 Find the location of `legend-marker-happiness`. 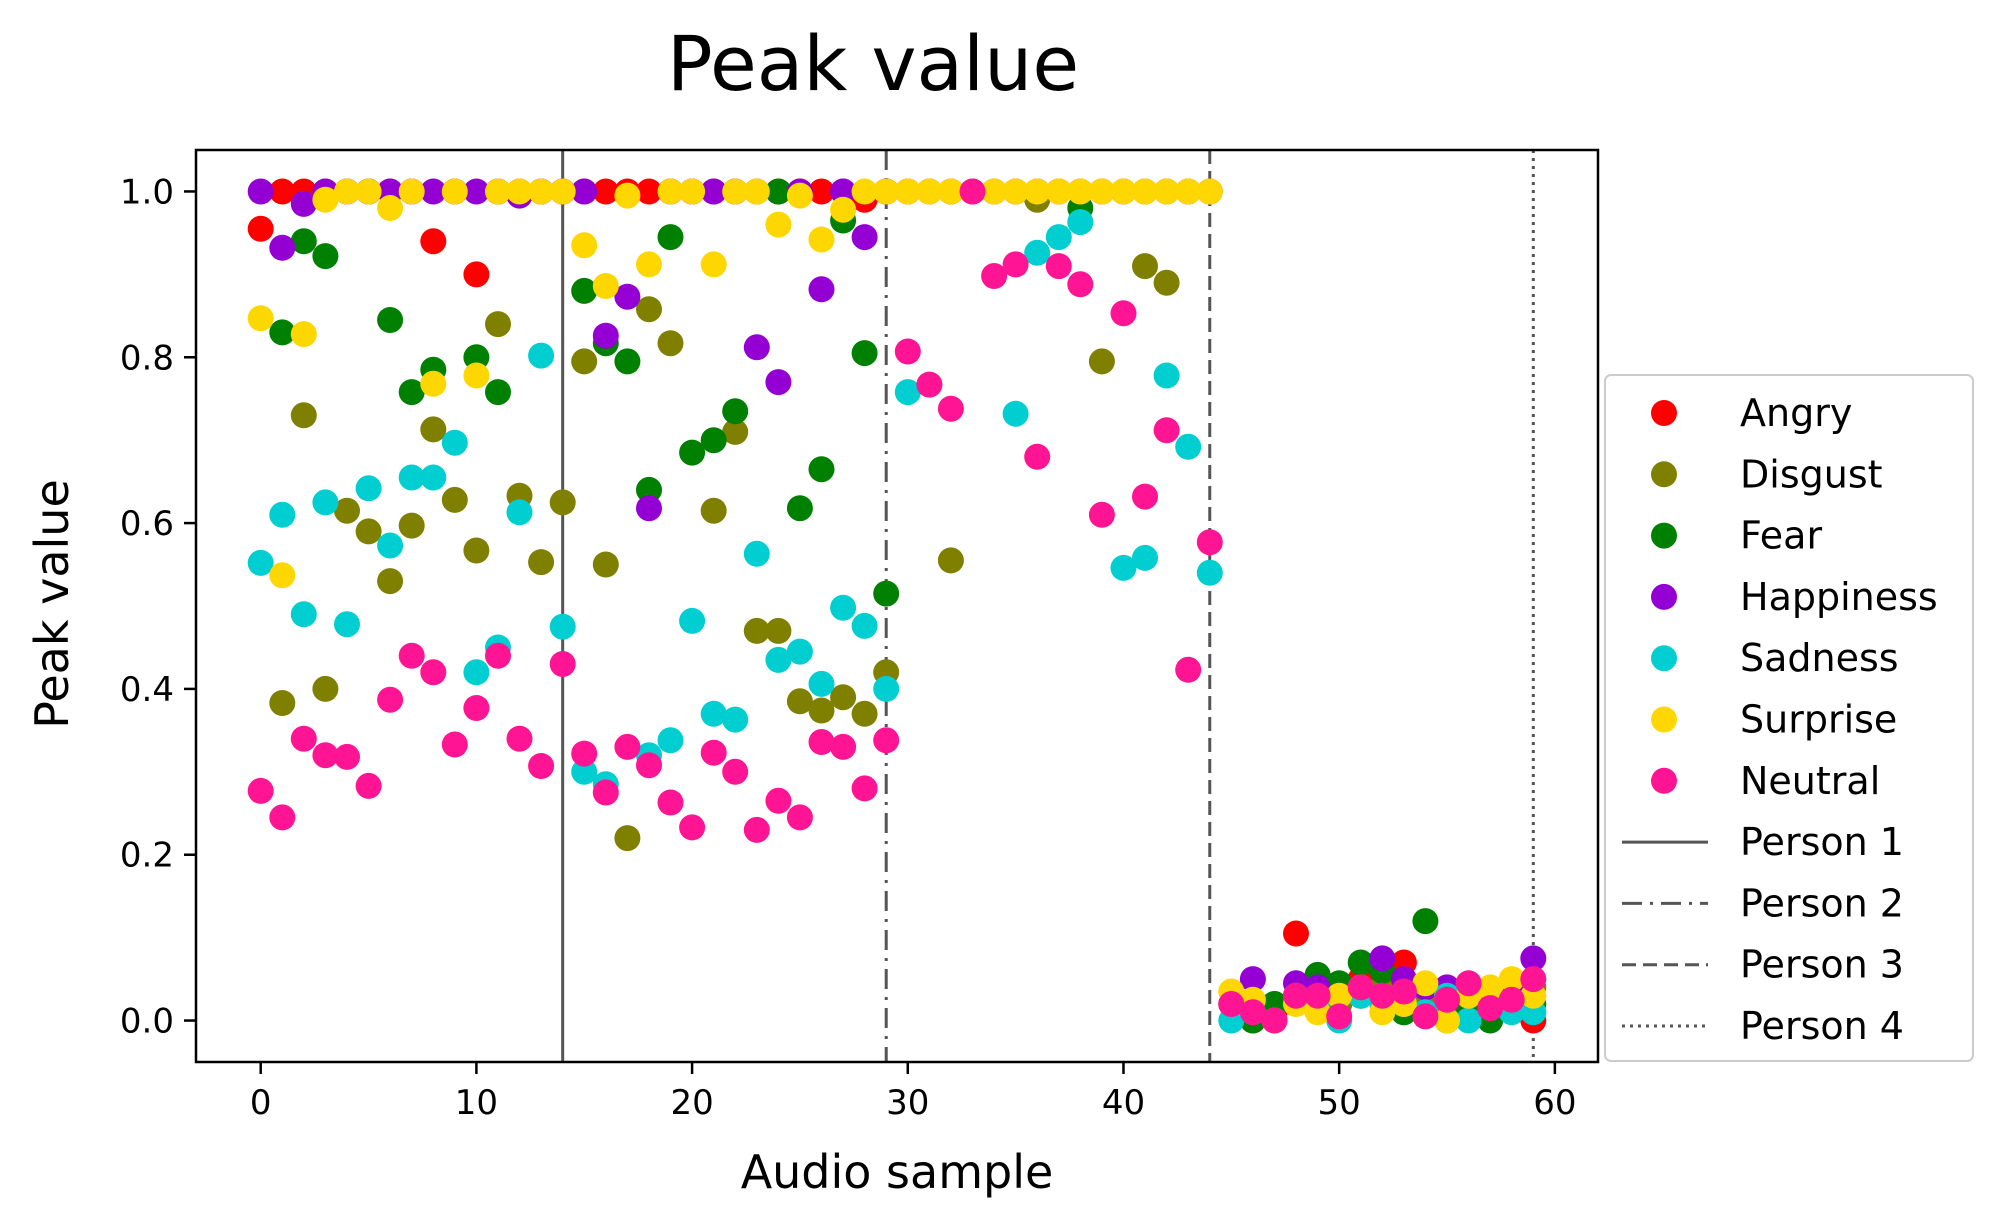

legend-marker-happiness is located at coordinates (1664, 596).